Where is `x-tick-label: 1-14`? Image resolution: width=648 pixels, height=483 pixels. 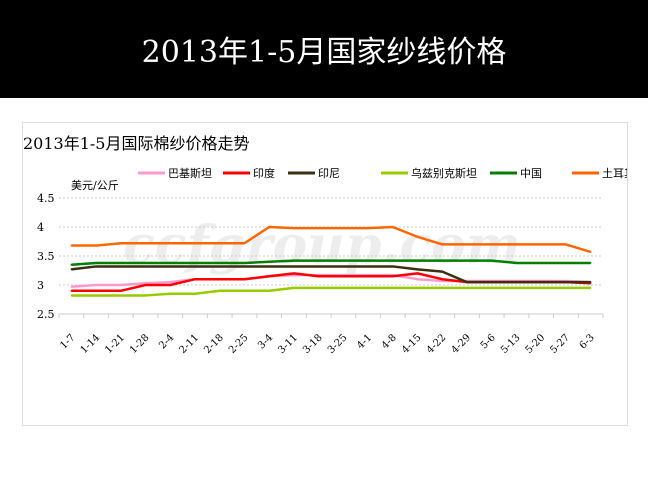 x-tick-label: 1-14 is located at coordinates (91, 344).